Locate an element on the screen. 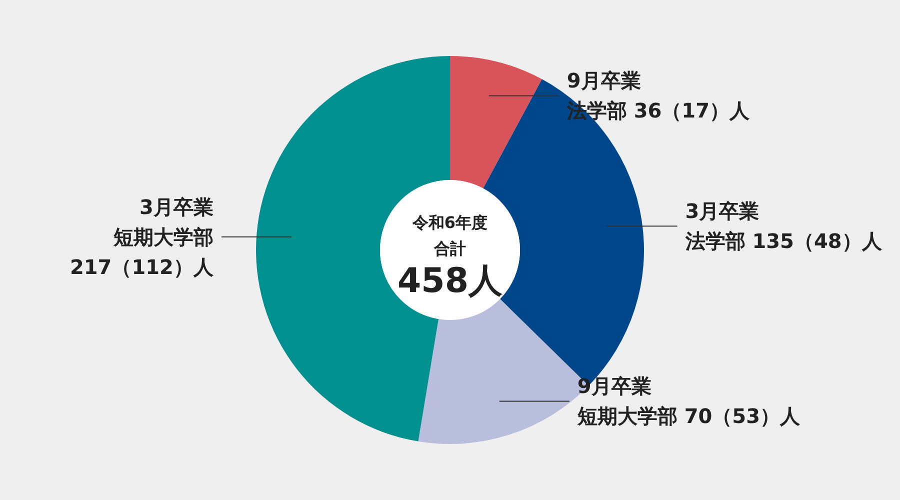 This screenshot has width=900, height=500. text: 令和6年度 is located at coordinates (449, 222).